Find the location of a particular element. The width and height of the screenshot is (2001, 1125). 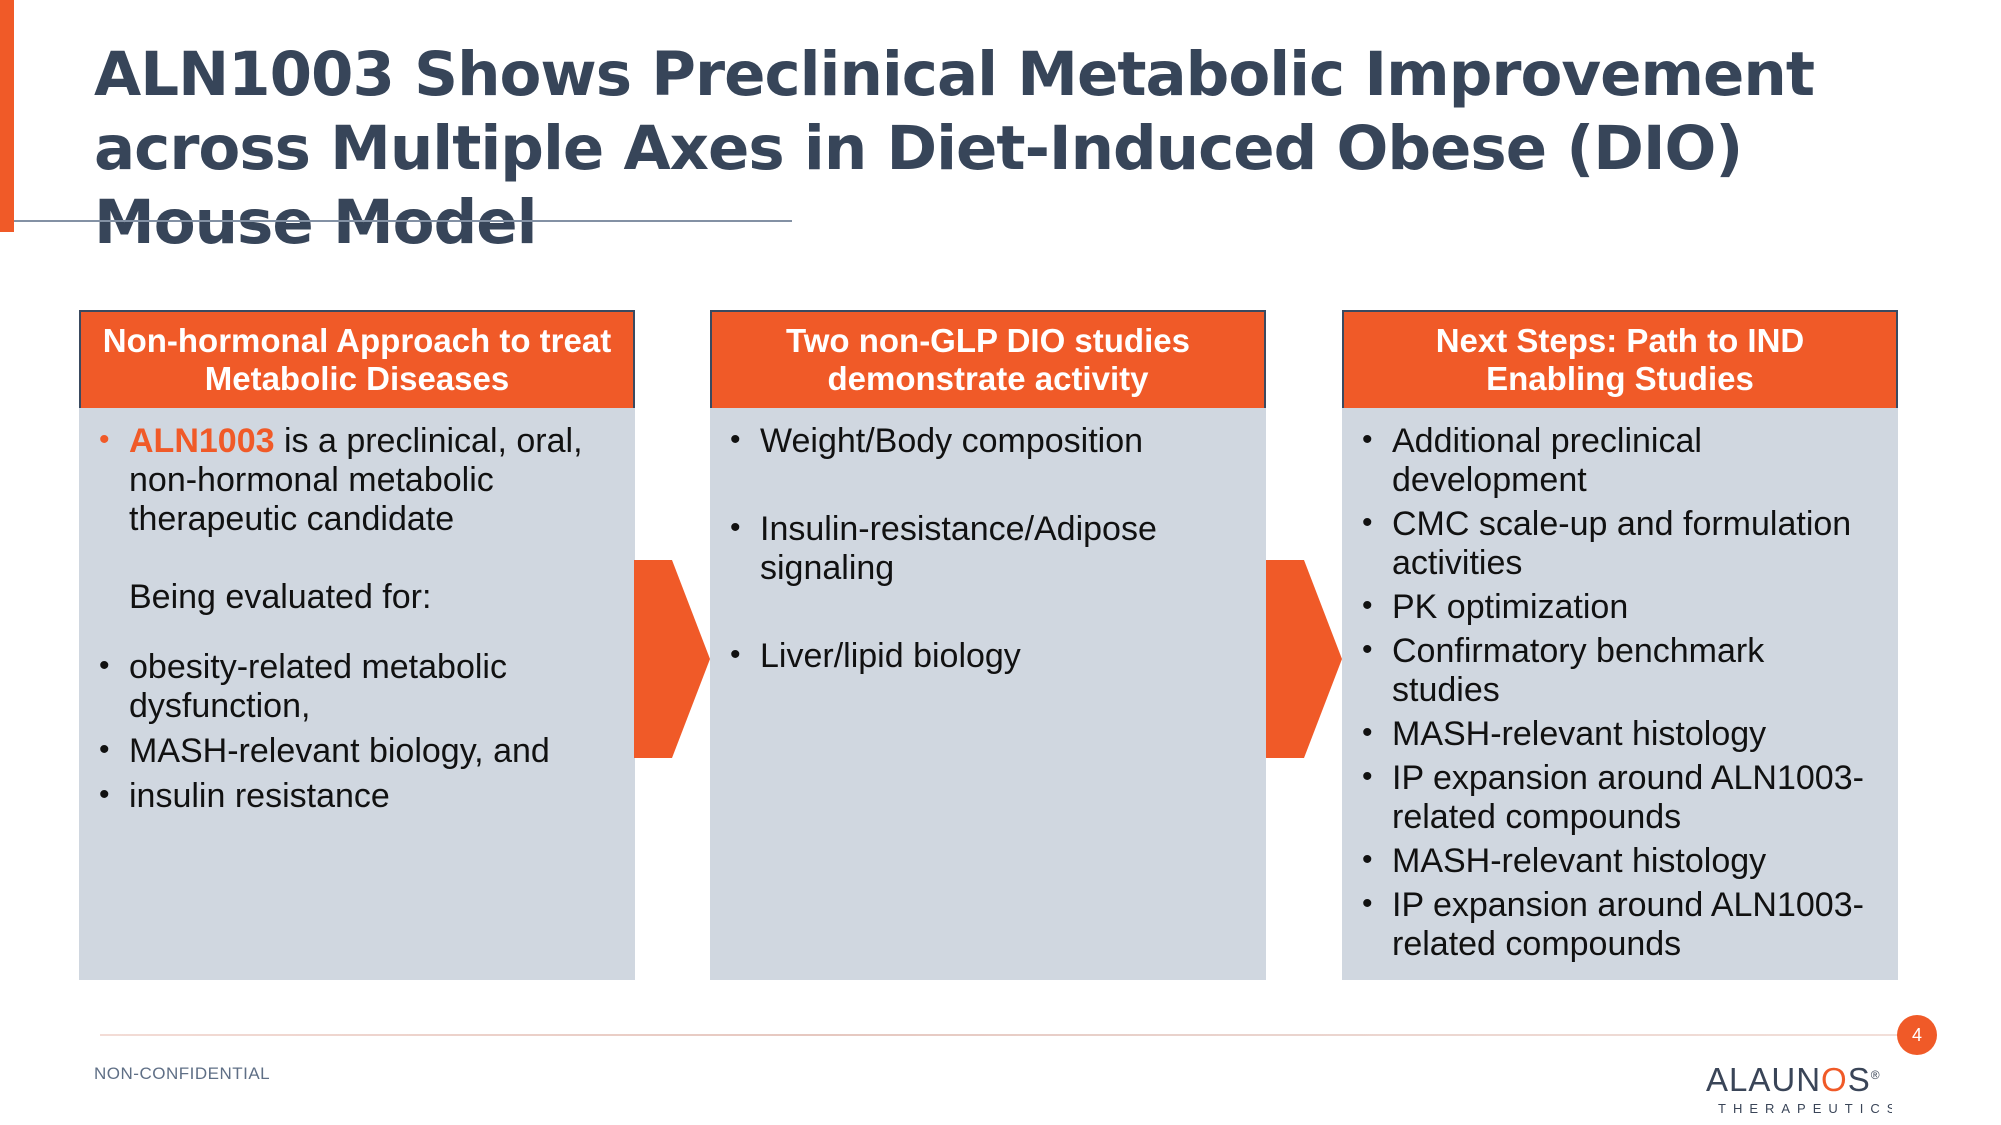

list-item: • obesity-related metabolic dysfunction, is located at coordinates (357, 687).